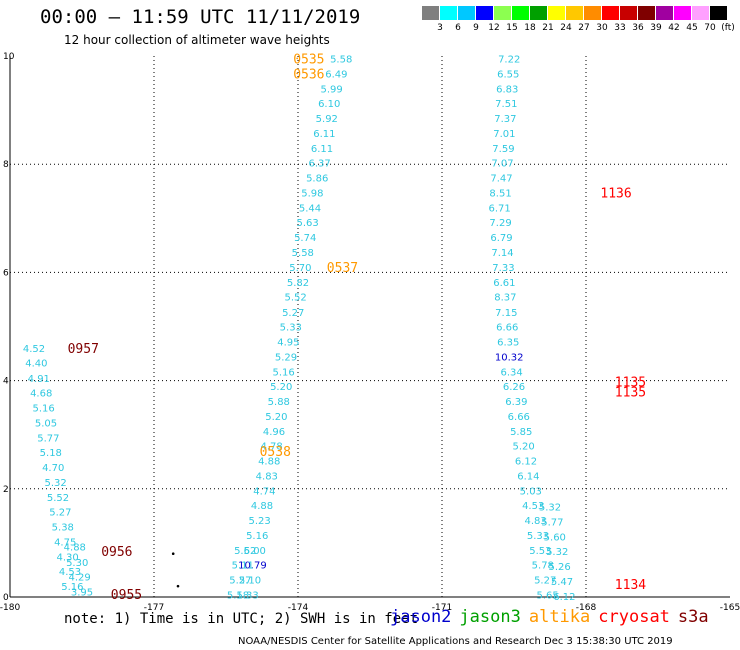 Image resolution: width=740 pixels, height=650 pixels. Describe the element at coordinates (317, 179) in the screenshot. I see `wave-height-value: 5.86` at that location.